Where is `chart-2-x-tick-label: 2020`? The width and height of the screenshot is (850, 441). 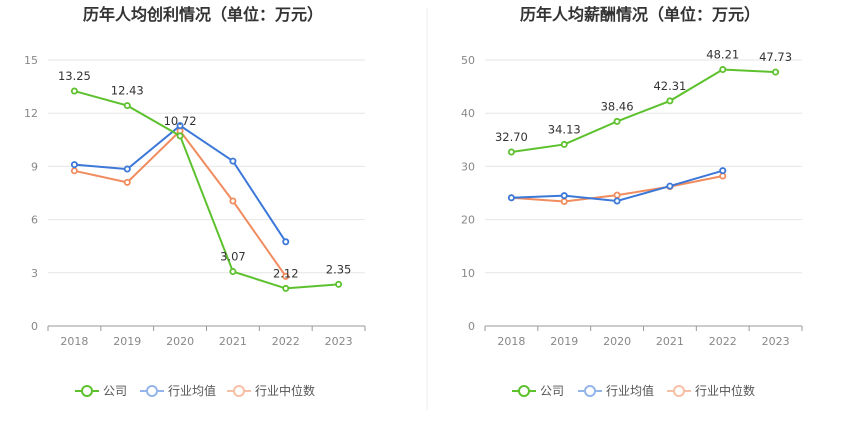
chart-2-x-tick-label: 2020 is located at coordinates (617, 341).